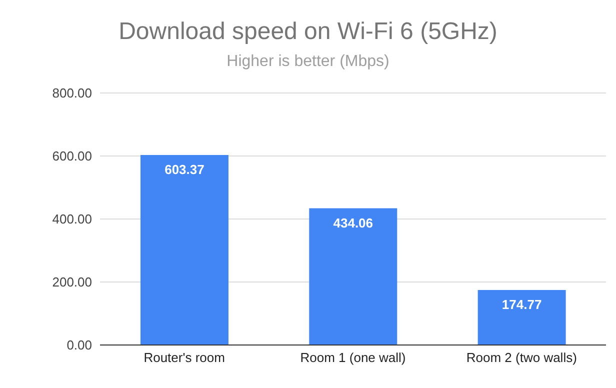 The width and height of the screenshot is (616, 388). I want to click on chart-title: Download speed on Wi-Fi 6 (5GHz), so click(308, 32).